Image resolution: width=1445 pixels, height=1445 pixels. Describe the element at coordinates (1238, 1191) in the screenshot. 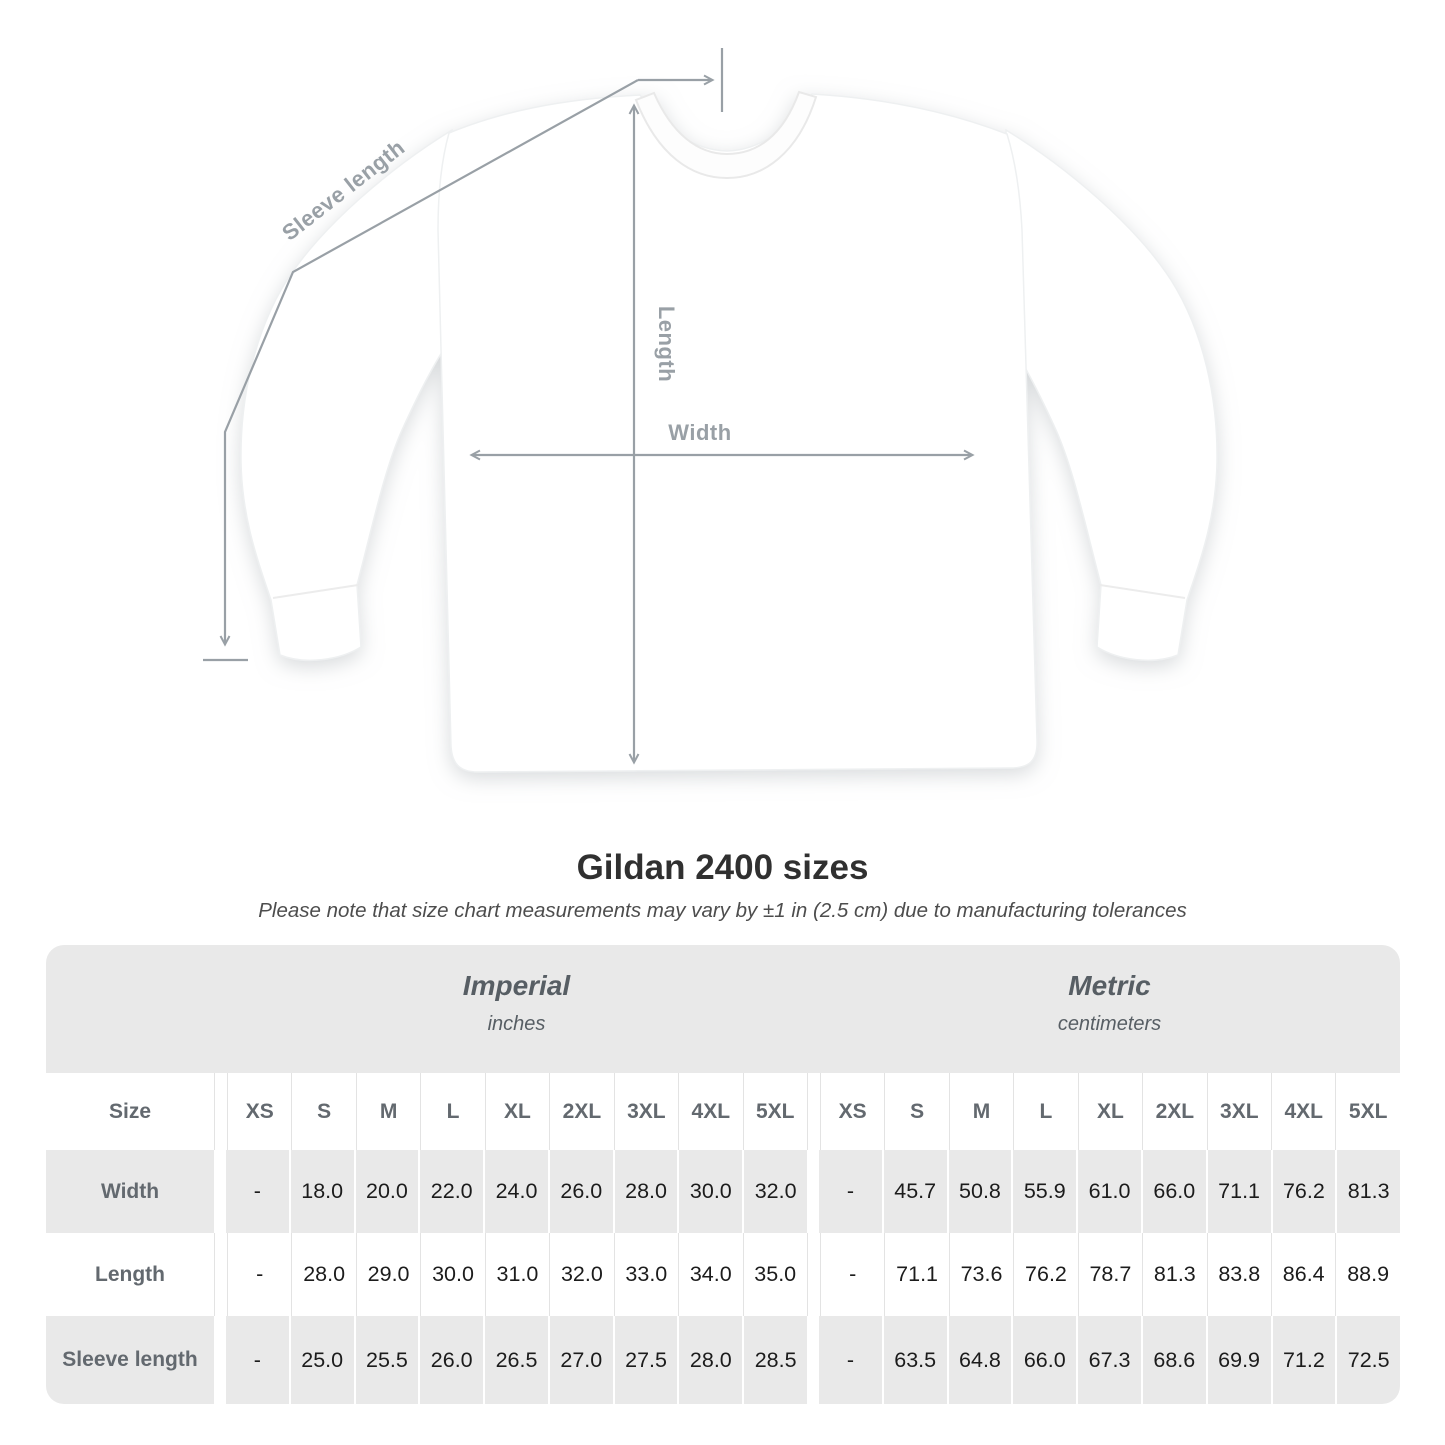

I see `width-metric-3xl: 71.1` at that location.